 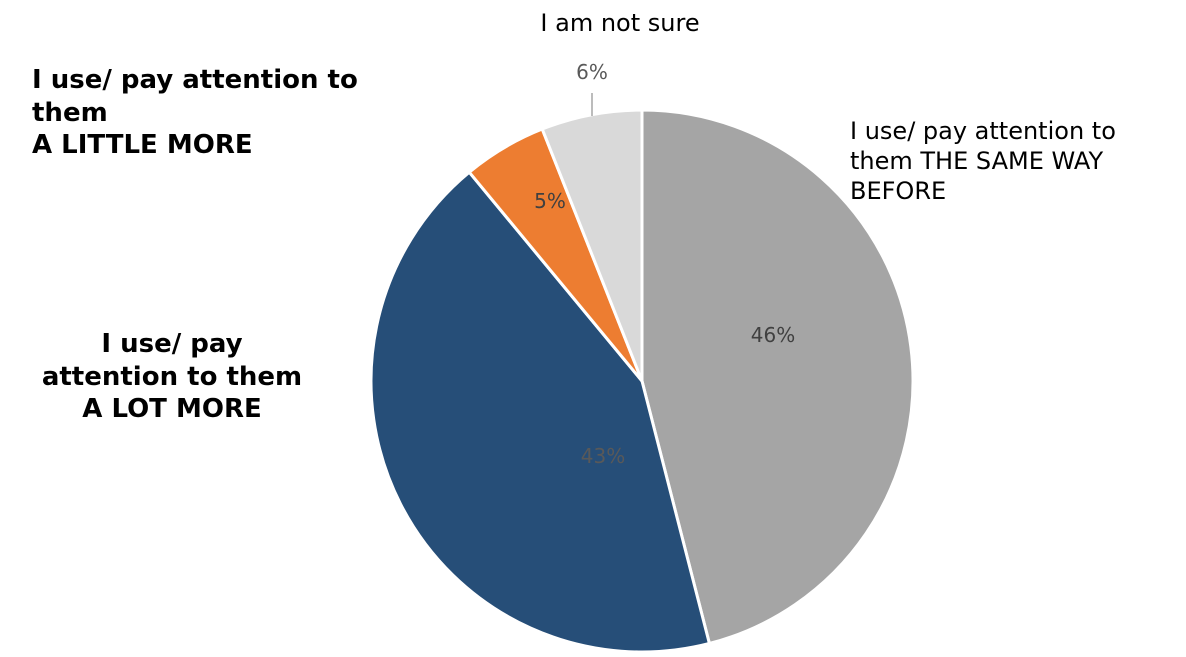 I want to click on value-label-not-sure: 6%, so click(x=592, y=72).